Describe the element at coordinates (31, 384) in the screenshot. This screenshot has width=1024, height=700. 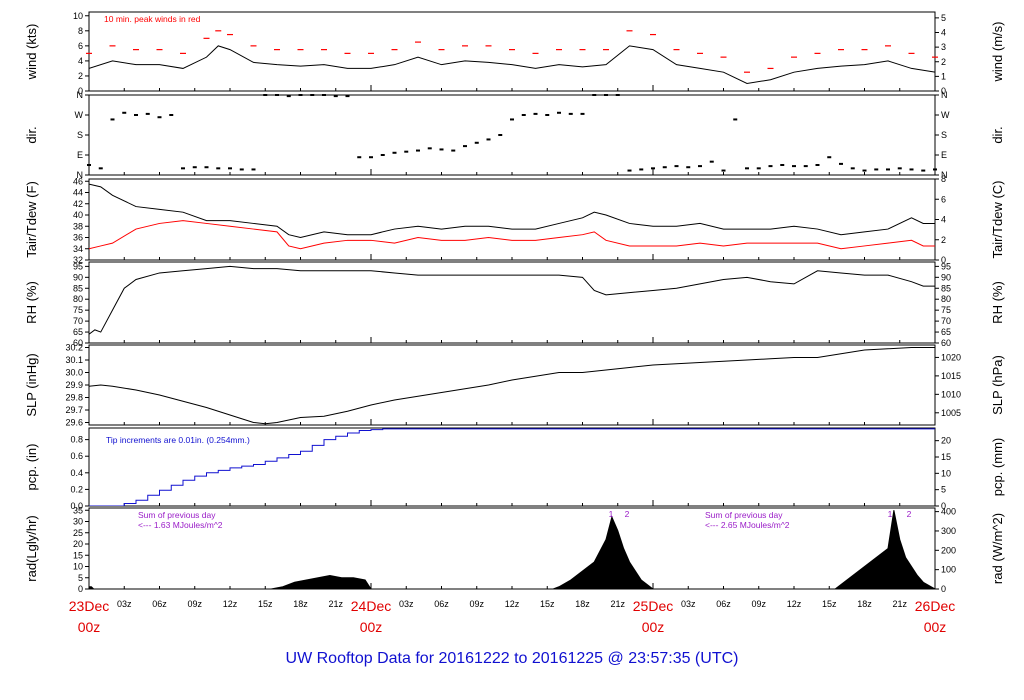
I see `y-axis-label-left: SLP (inHg)` at that location.